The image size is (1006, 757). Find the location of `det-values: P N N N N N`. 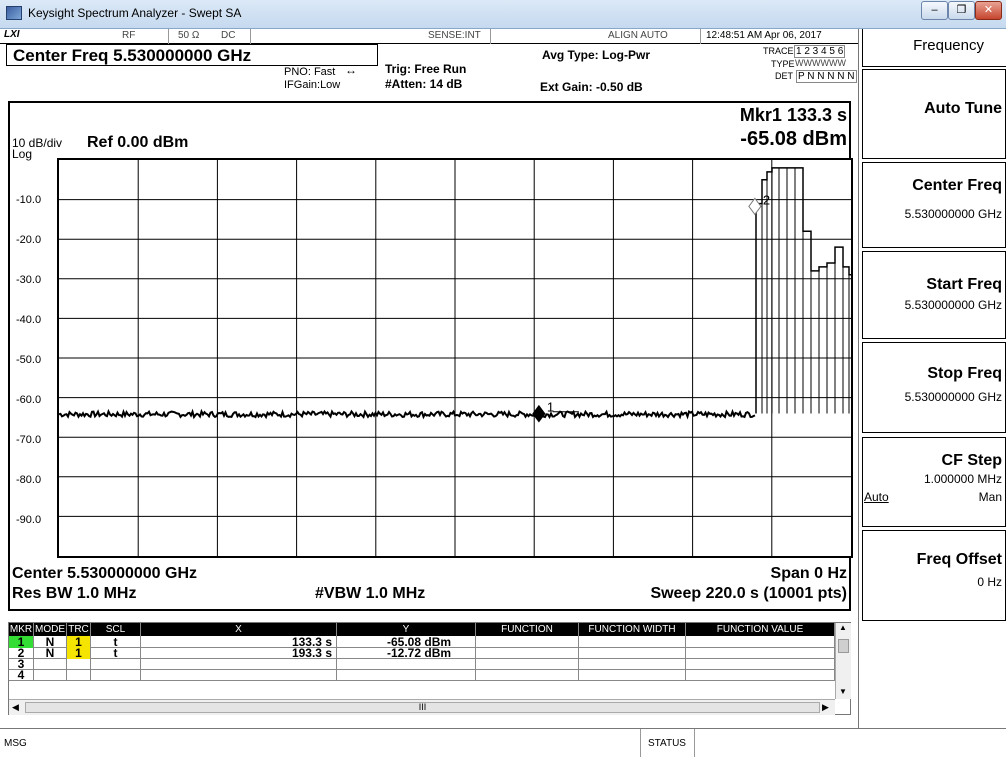

det-values: P N N N N N is located at coordinates (826, 76).